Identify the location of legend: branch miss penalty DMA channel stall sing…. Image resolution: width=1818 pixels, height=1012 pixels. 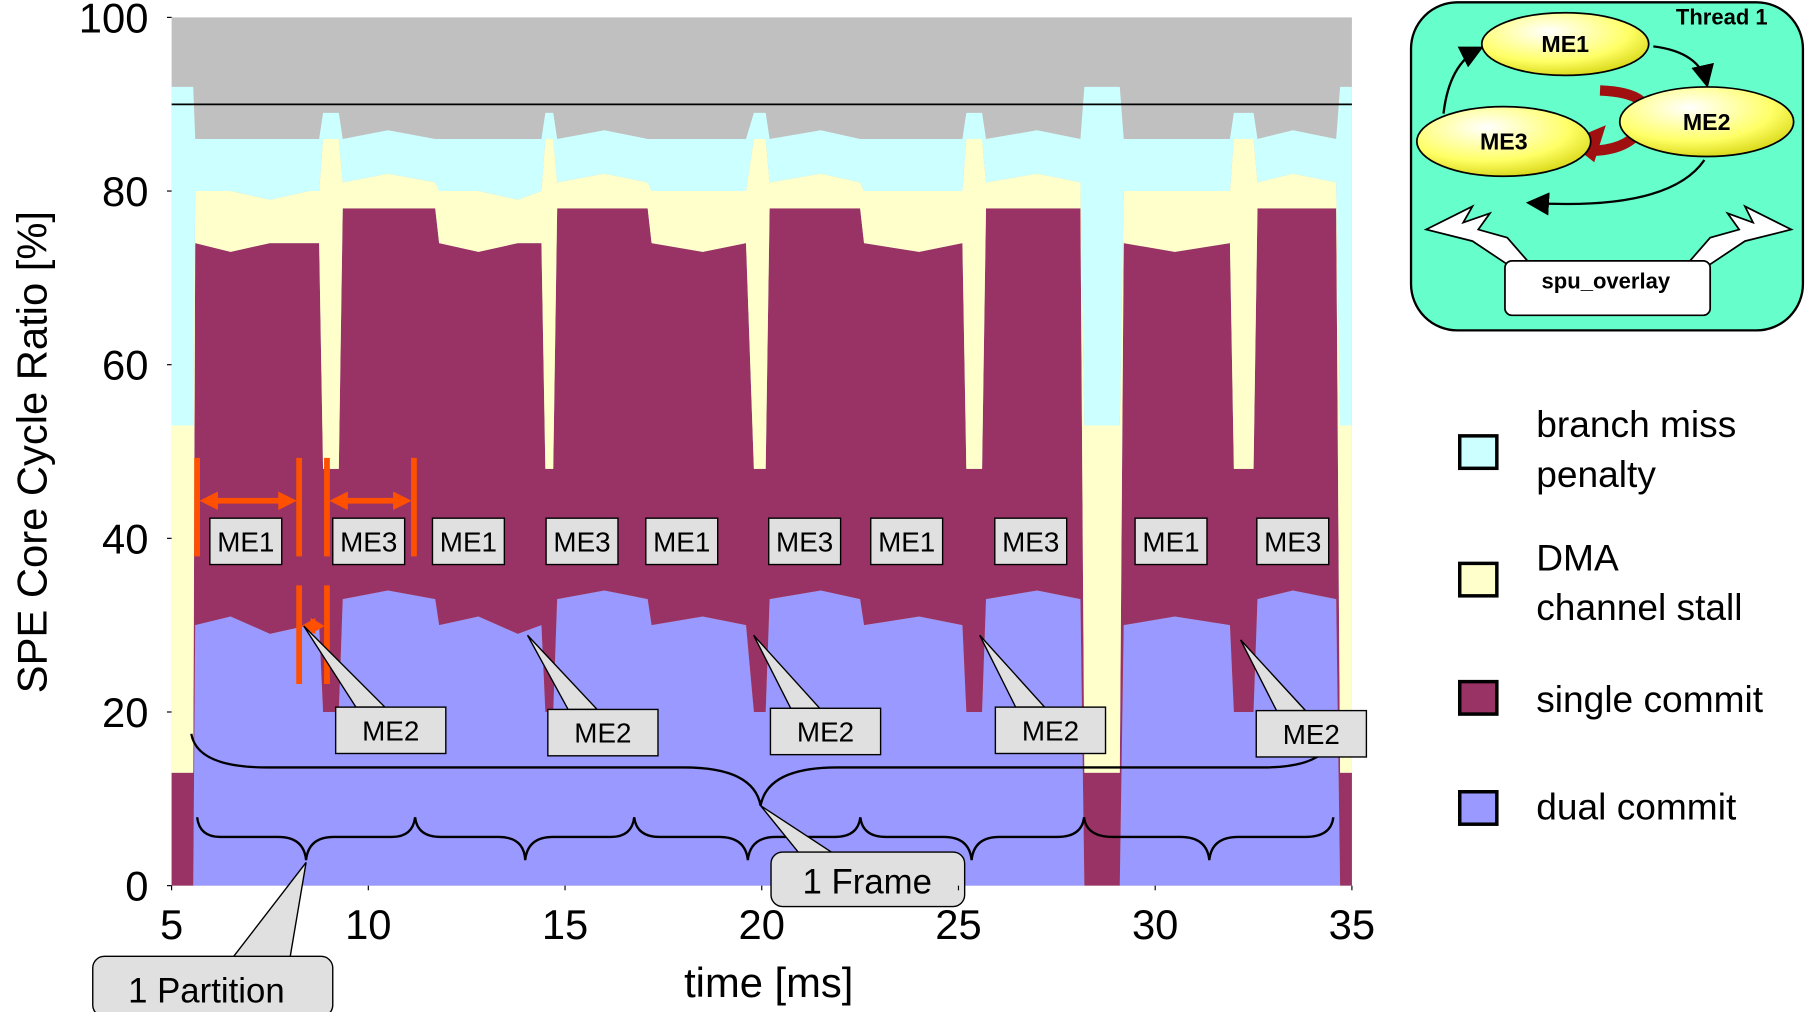
(1610, 615).